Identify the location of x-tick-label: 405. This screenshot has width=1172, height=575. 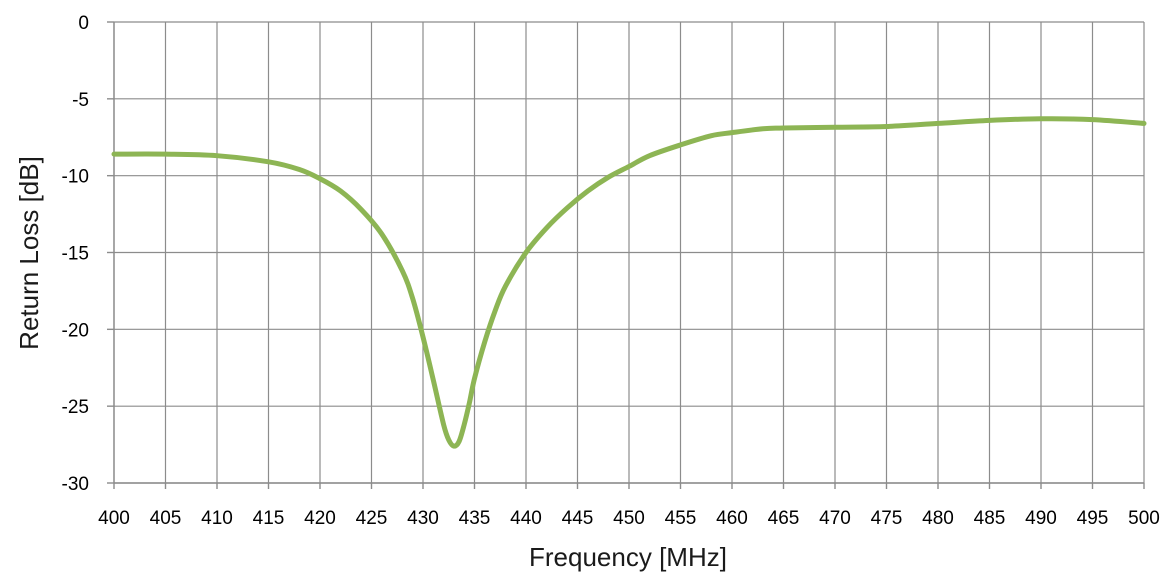
(166, 518).